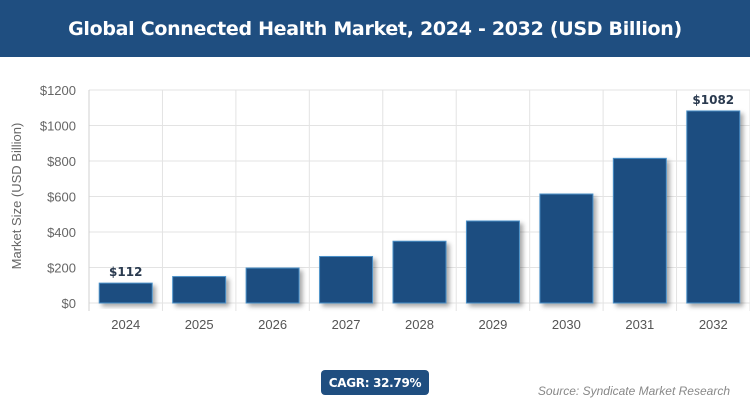  What do you see at coordinates (58, 90) in the screenshot?
I see `y-tick-label: $1200` at bounding box center [58, 90].